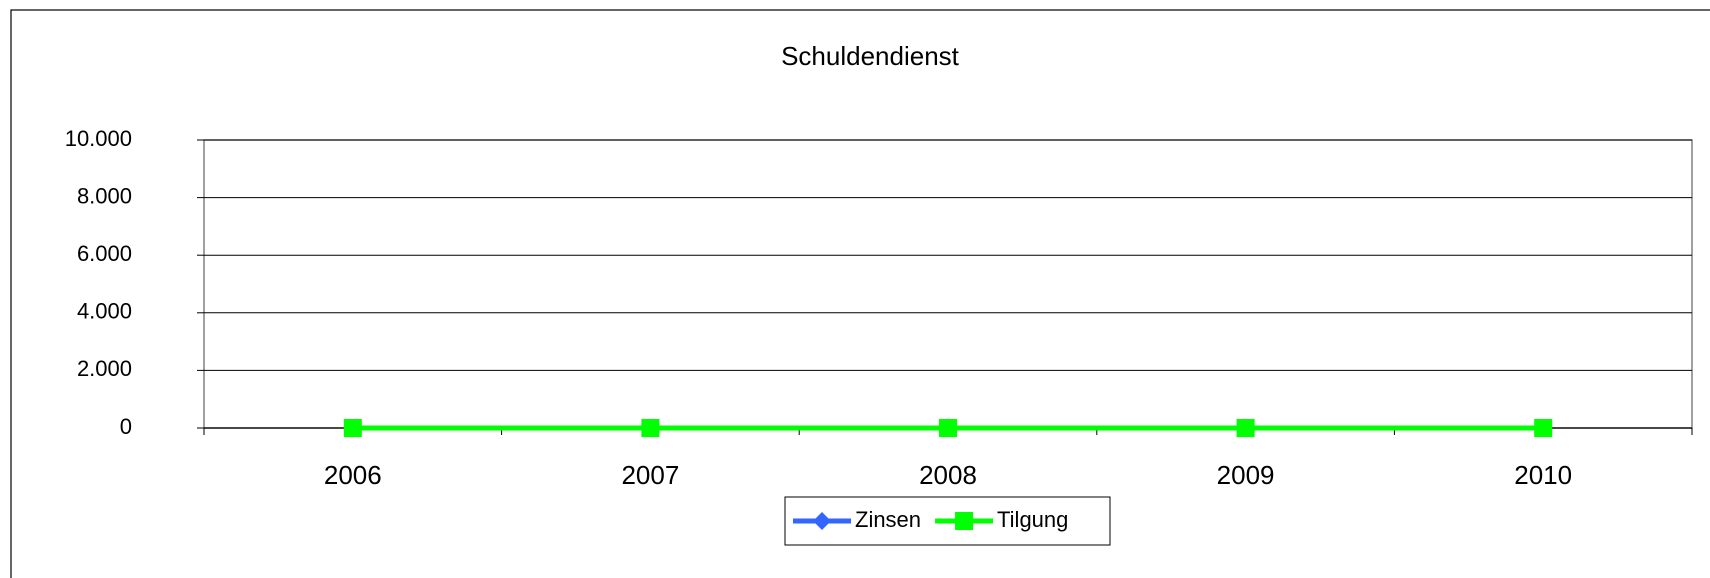 This screenshot has height=578, width=1710. Describe the element at coordinates (1543, 475) in the screenshot. I see `x-tick-label: 2010` at that location.